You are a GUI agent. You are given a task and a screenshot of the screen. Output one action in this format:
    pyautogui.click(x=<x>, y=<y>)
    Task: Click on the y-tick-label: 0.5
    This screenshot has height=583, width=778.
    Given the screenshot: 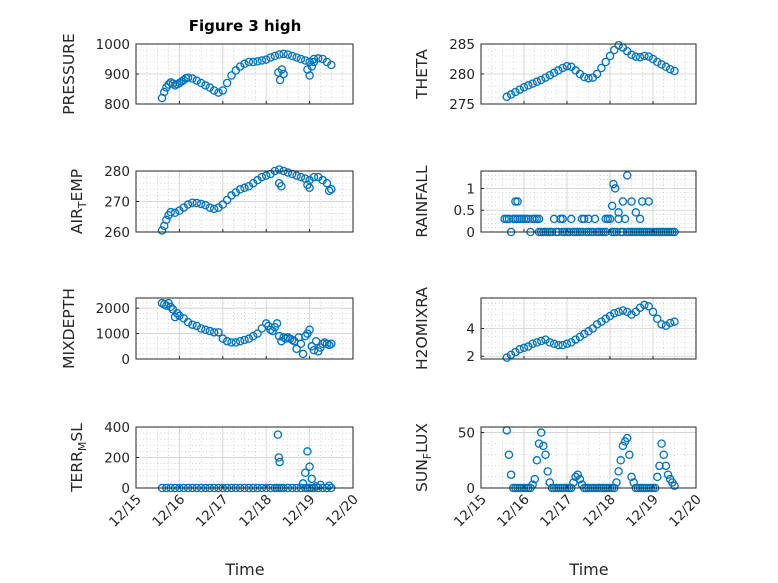 What is the action you would take?
    pyautogui.click(x=464, y=211)
    